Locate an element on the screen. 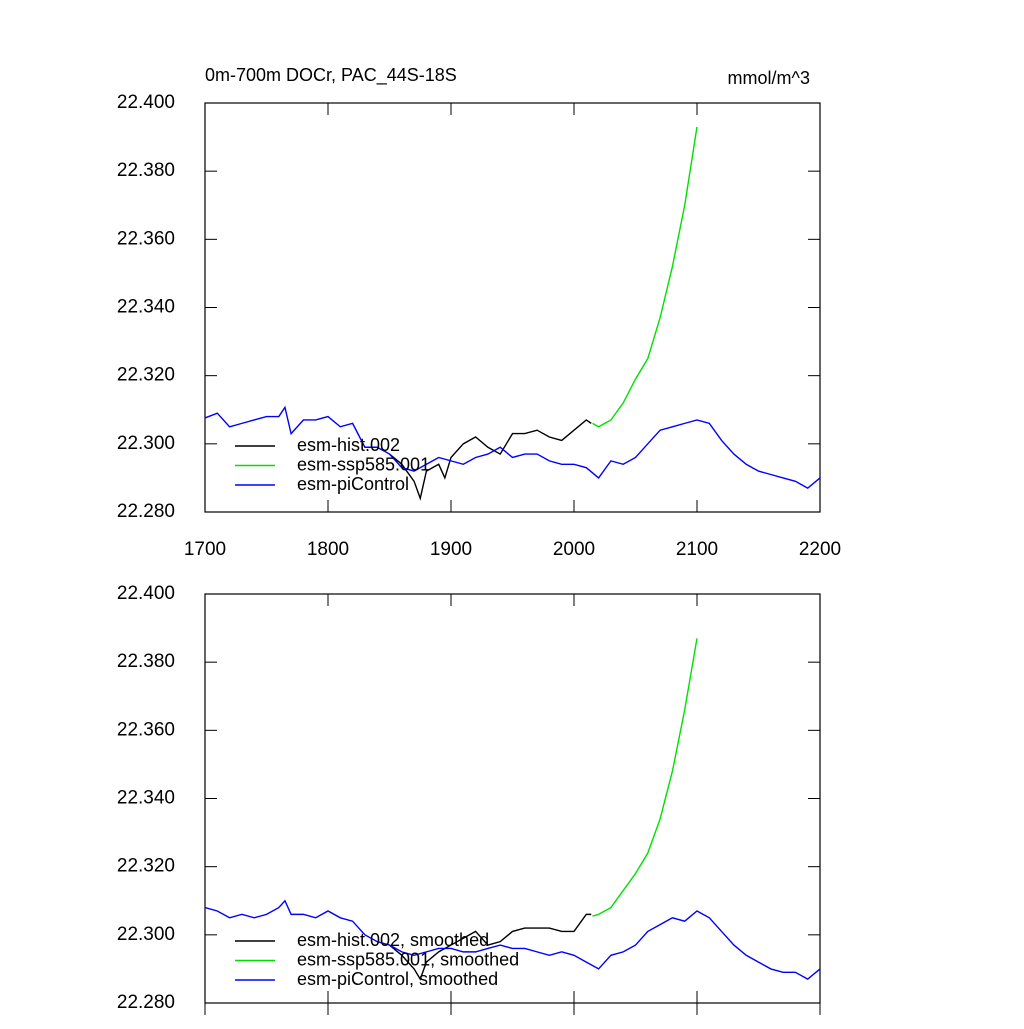 This screenshot has height=1029, width=1024. x-tick-label: 1700 is located at coordinates (205, 549).